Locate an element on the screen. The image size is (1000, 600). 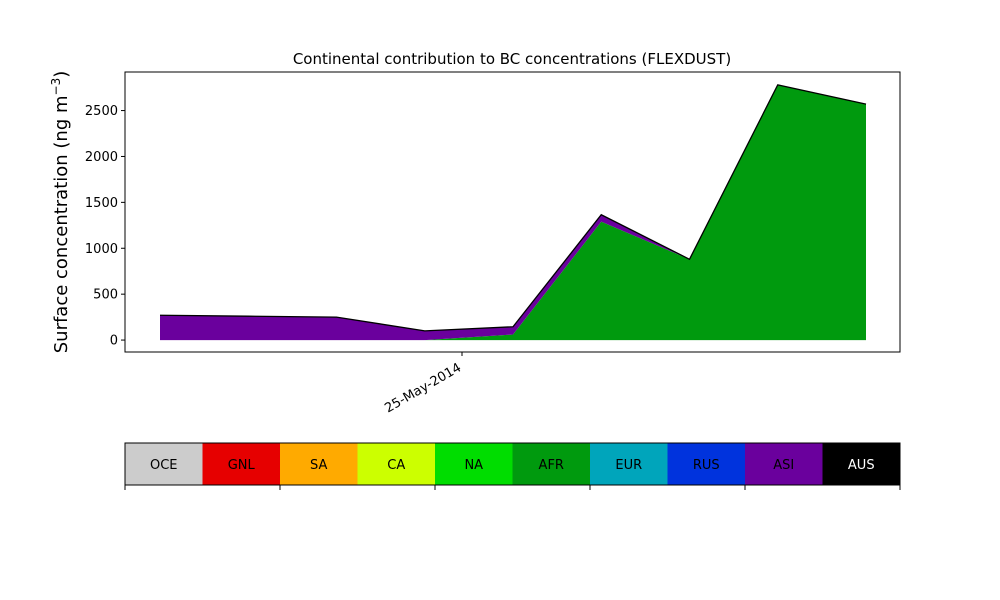
y-tick-label: 0 is located at coordinates (114, 341).